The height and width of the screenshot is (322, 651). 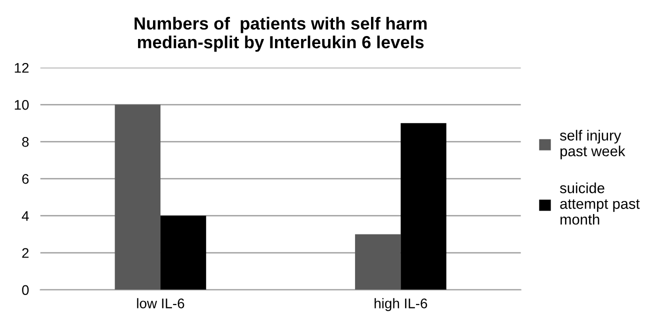 I want to click on y-tick-label: 6, so click(x=25, y=179).